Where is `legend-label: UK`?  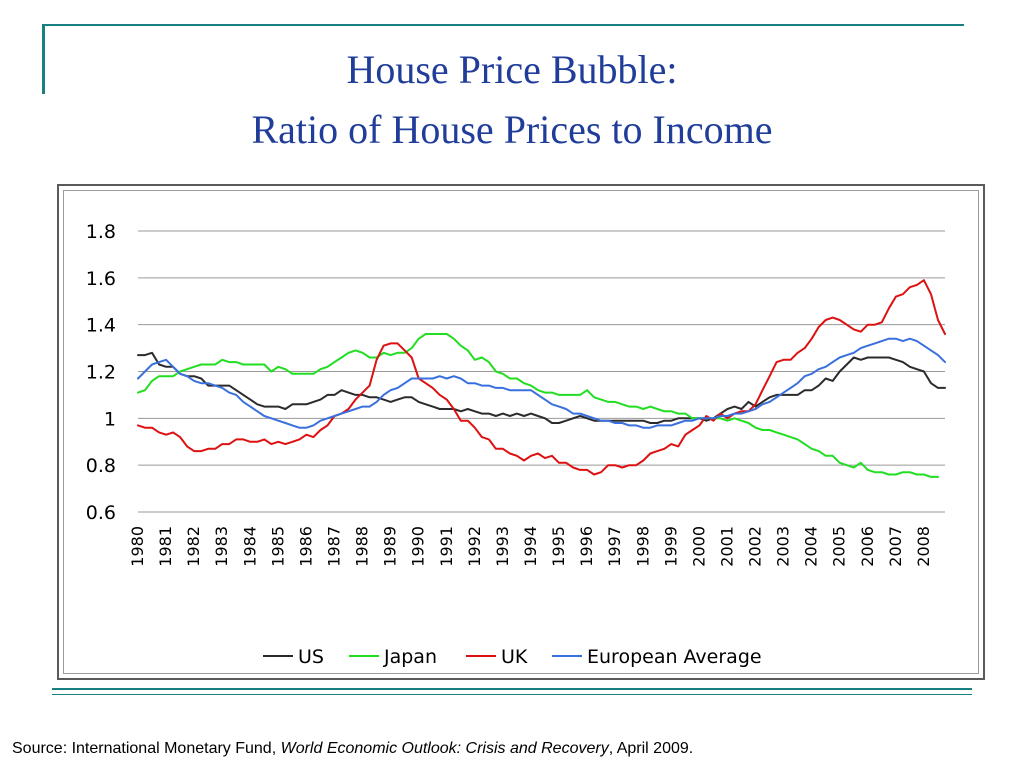 legend-label: UK is located at coordinates (514, 657).